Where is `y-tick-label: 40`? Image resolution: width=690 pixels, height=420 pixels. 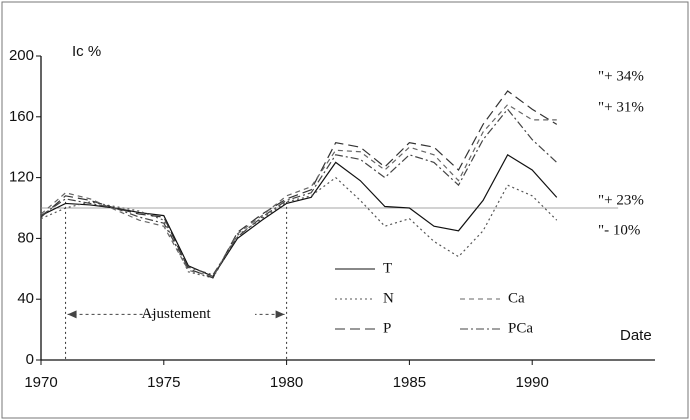 y-tick-label: 40 is located at coordinates (25, 298).